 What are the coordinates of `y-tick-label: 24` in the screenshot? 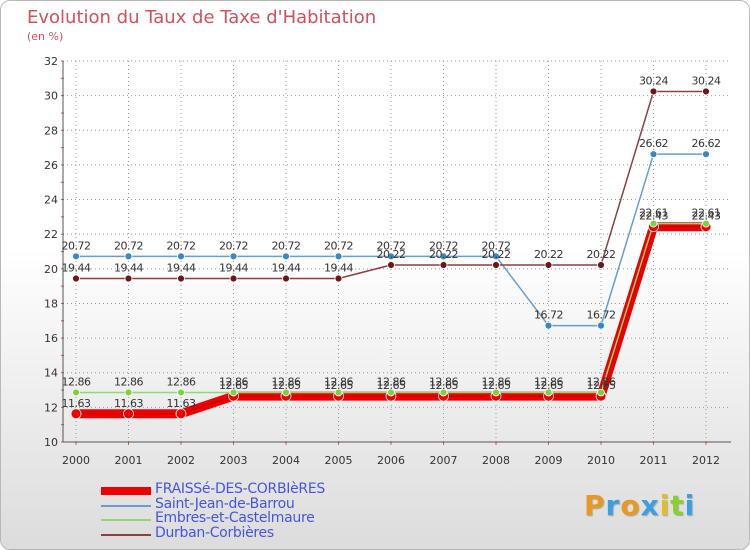 It's located at (51, 200).